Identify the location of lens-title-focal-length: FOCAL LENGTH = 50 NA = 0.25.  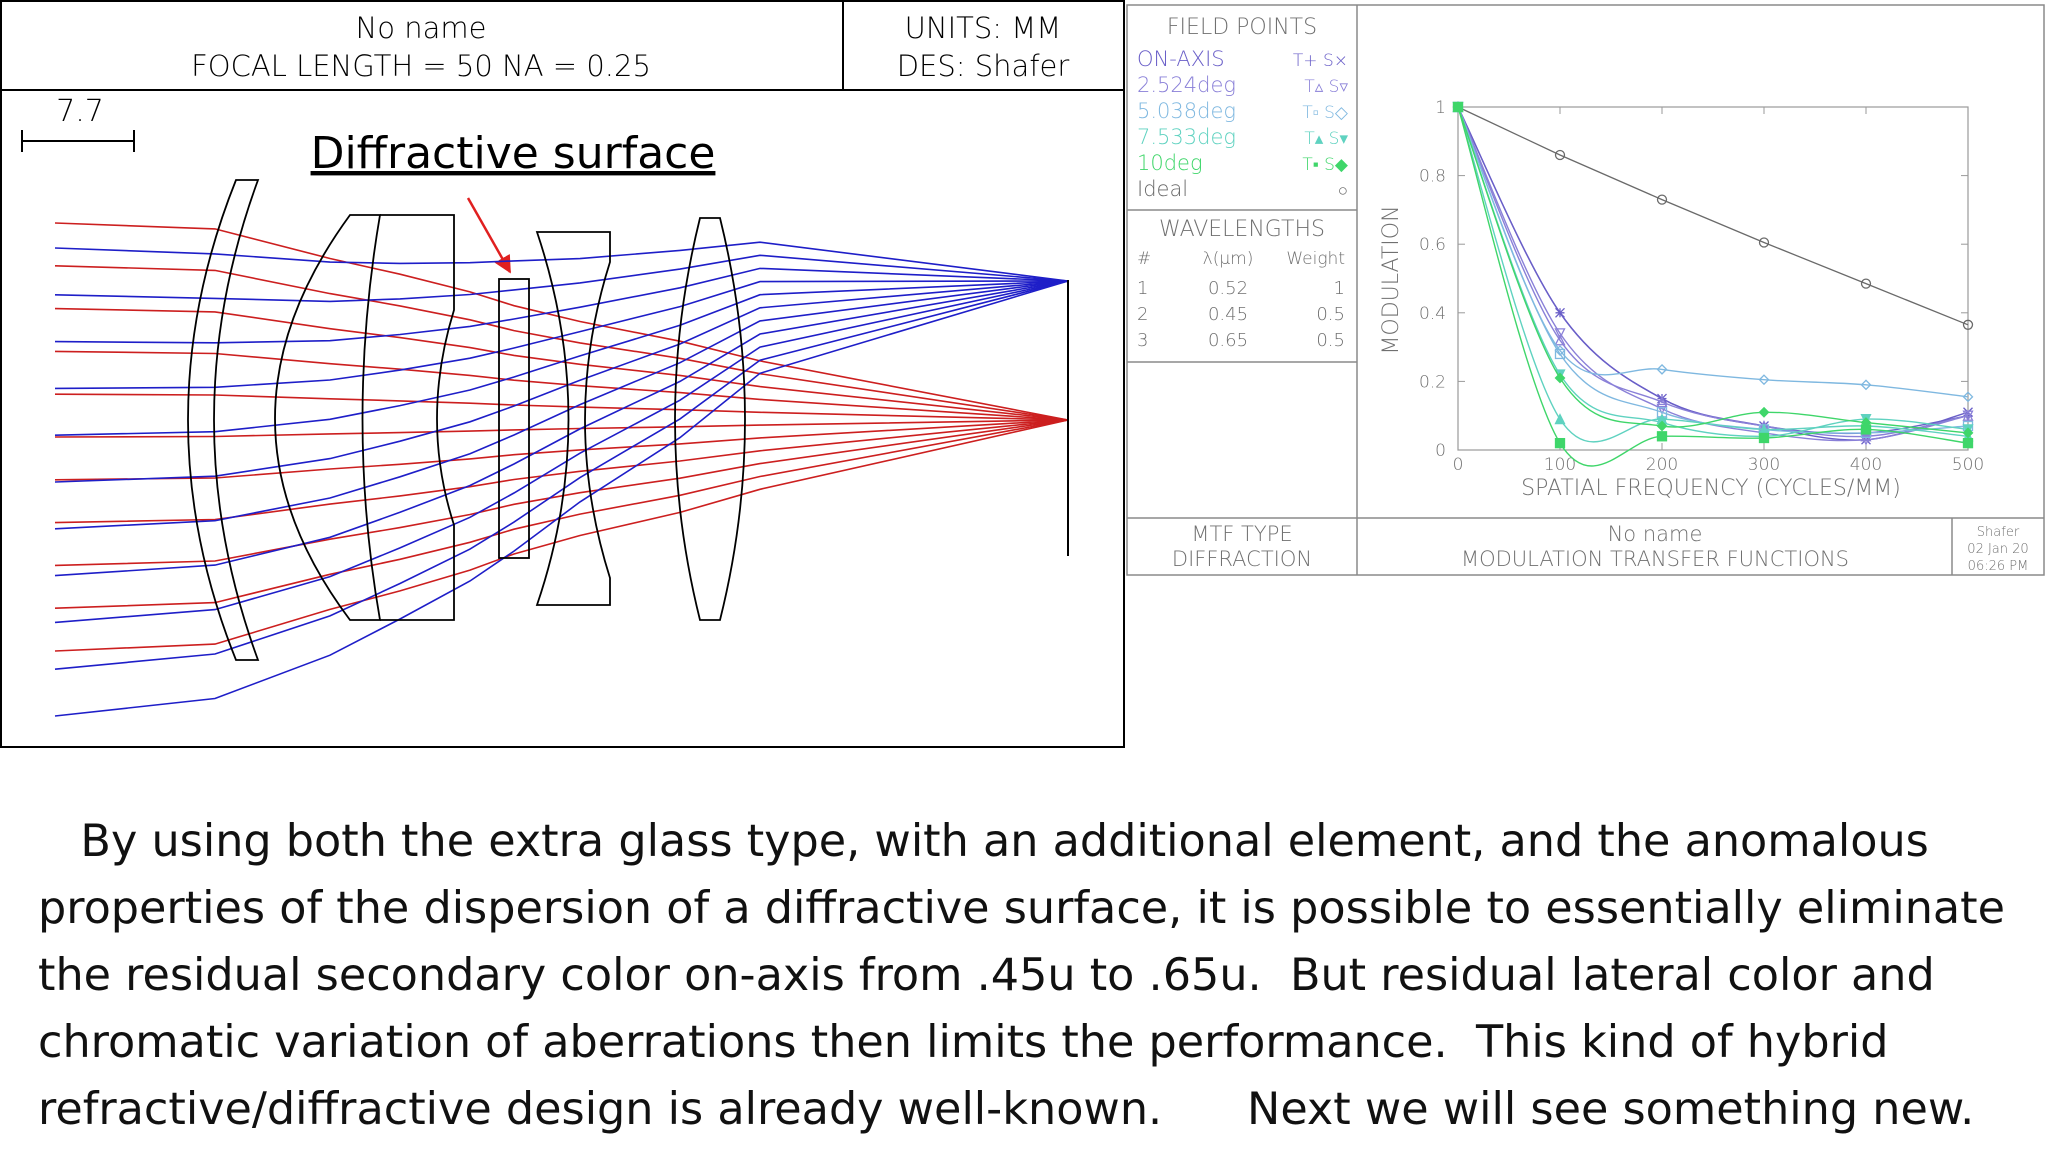
(421, 66).